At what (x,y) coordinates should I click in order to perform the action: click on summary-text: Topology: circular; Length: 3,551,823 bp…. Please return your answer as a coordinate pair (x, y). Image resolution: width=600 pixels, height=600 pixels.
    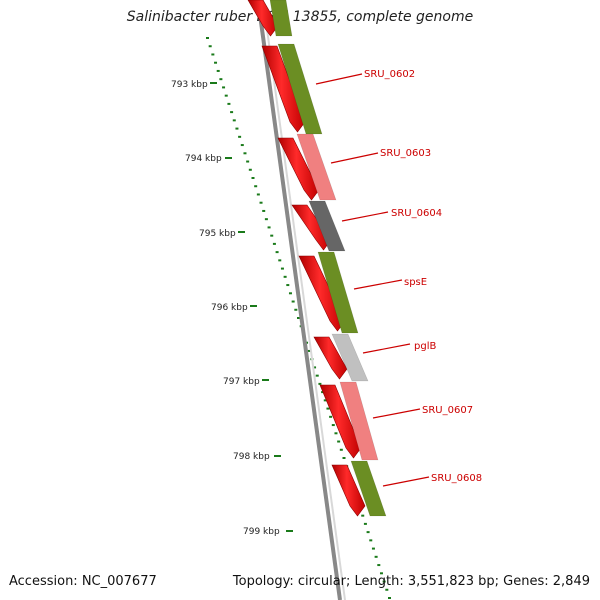
    Looking at the image, I should click on (411, 581).